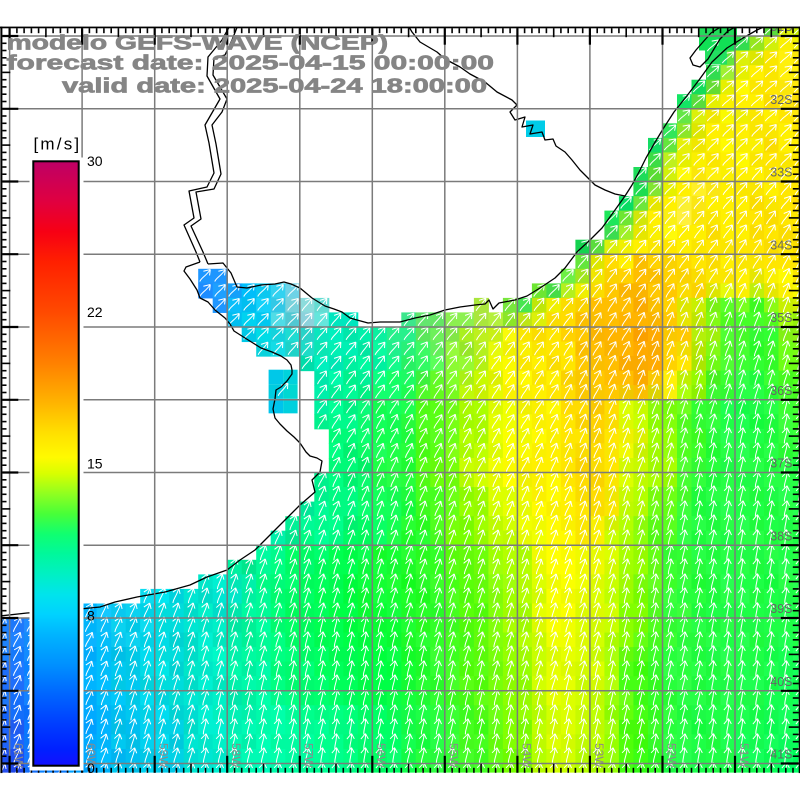 The width and height of the screenshot is (800, 800). Describe the element at coordinates (381, 755) in the screenshot. I see `svg-text: 56W` at that location.